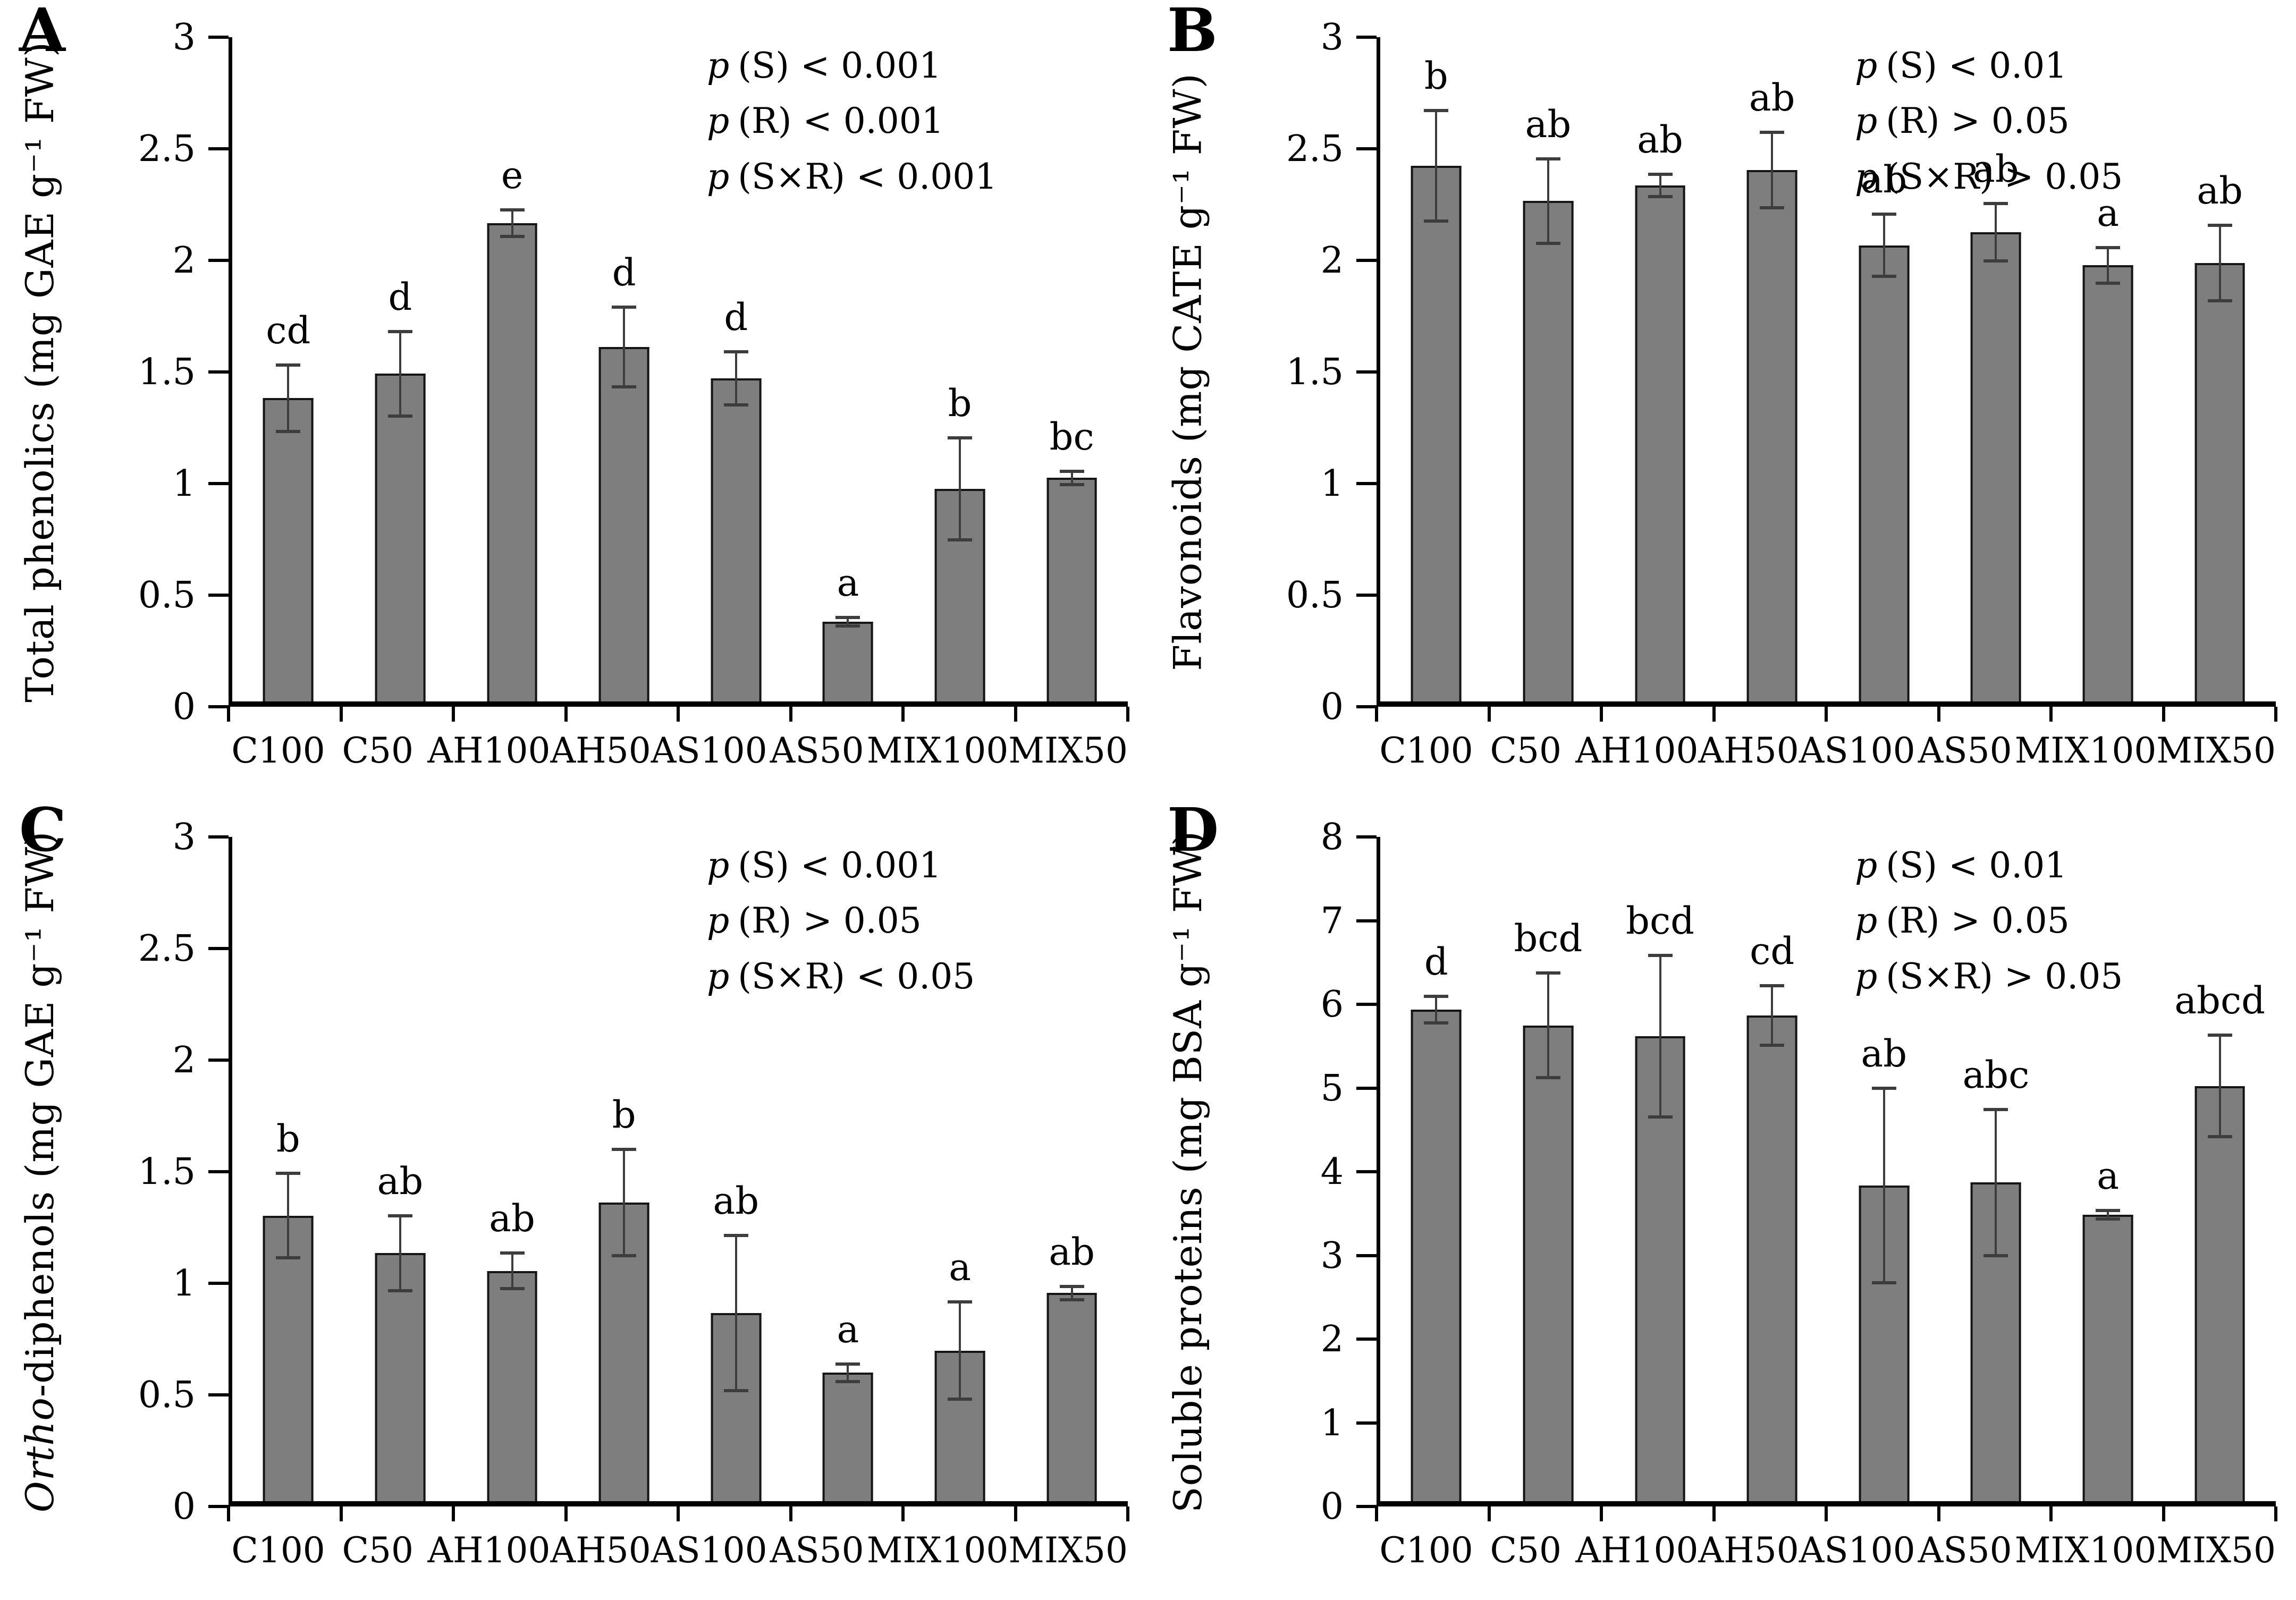 This screenshot has height=1600, width=2296. Describe the element at coordinates (42, 32) in the screenshot. I see `panel-letter: A` at that location.